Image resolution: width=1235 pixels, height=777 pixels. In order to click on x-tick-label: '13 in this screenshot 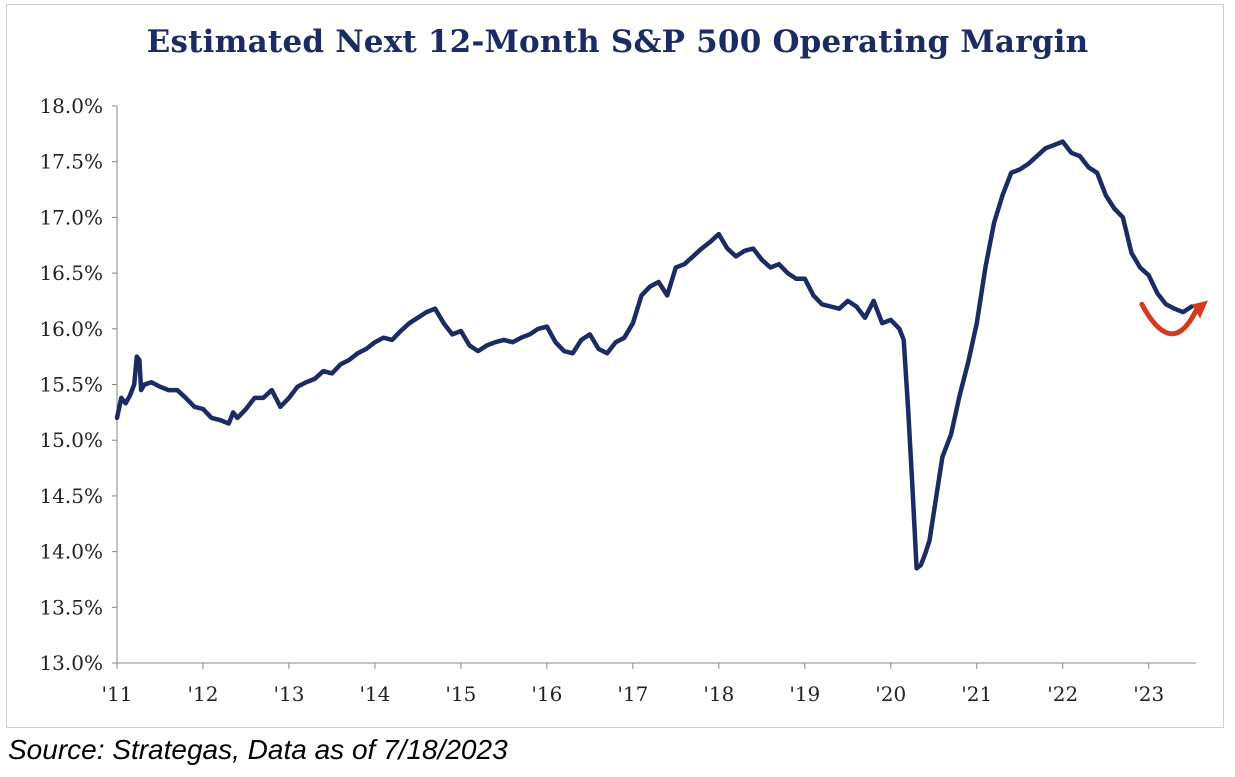, I will do `click(288, 694)`.